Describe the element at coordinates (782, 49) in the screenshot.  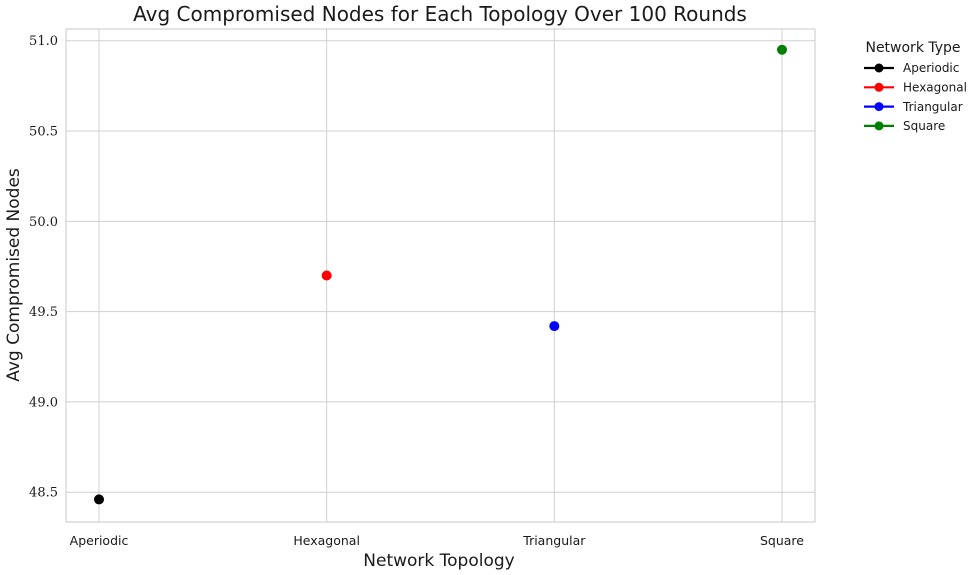
I see `data-point-square` at that location.